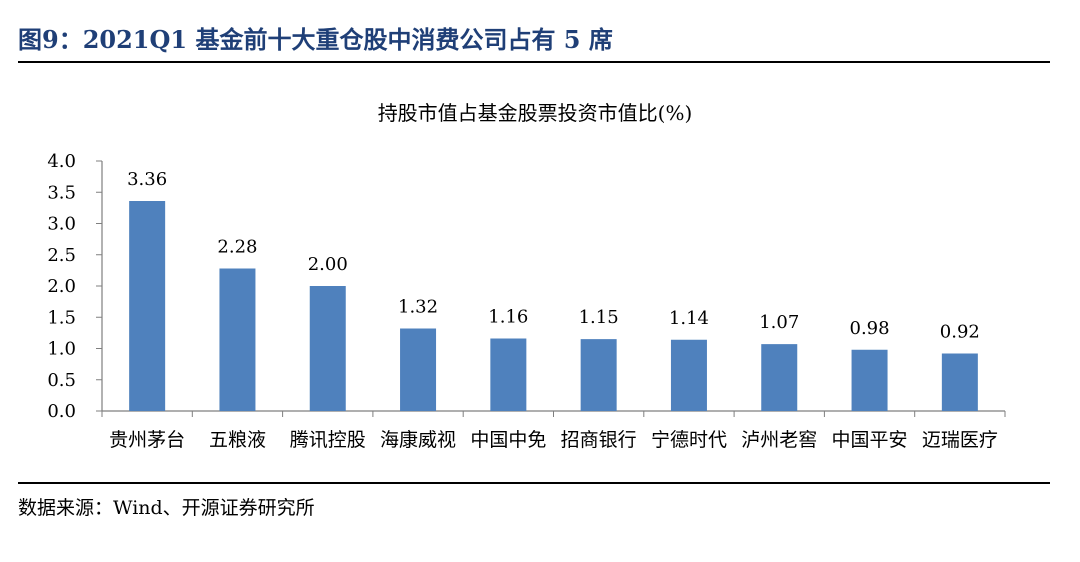  I want to click on y-tick-label: 2.0, so click(61, 286).